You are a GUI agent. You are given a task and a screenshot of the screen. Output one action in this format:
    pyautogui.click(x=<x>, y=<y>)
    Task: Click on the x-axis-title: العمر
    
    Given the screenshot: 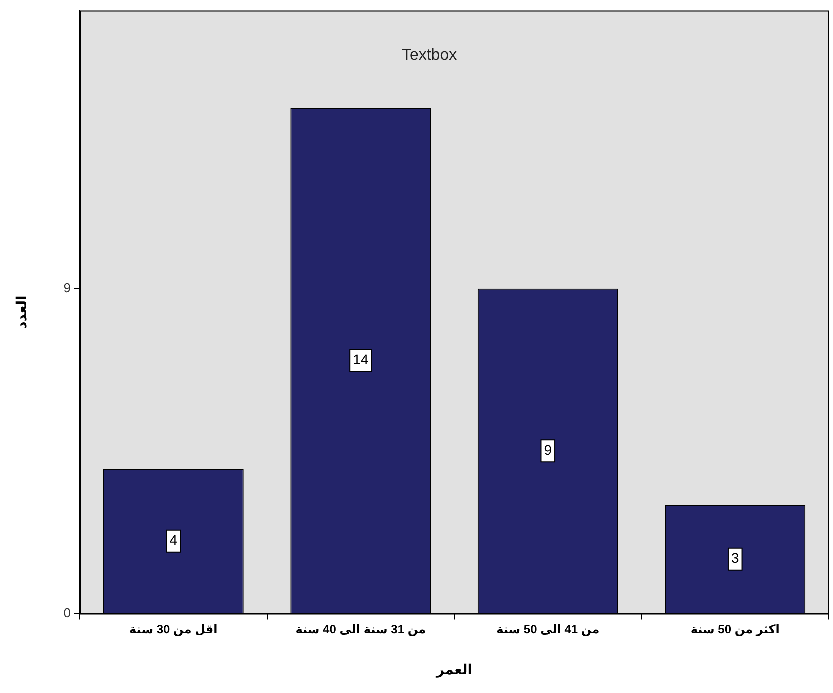 What is the action you would take?
    pyautogui.click(x=454, y=669)
    